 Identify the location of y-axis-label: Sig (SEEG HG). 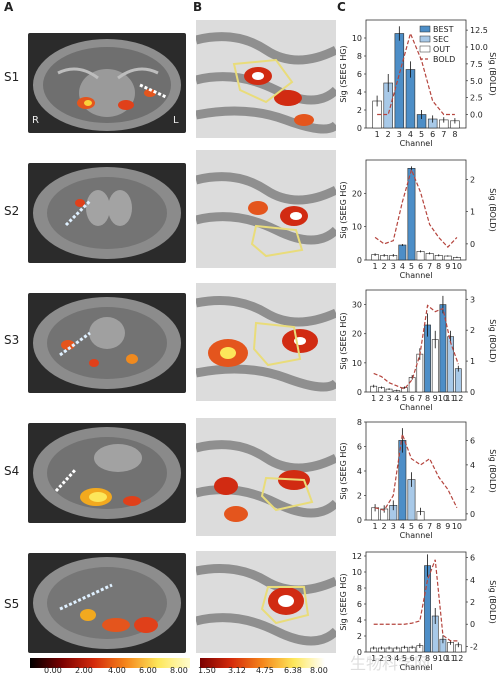
(343, 73).